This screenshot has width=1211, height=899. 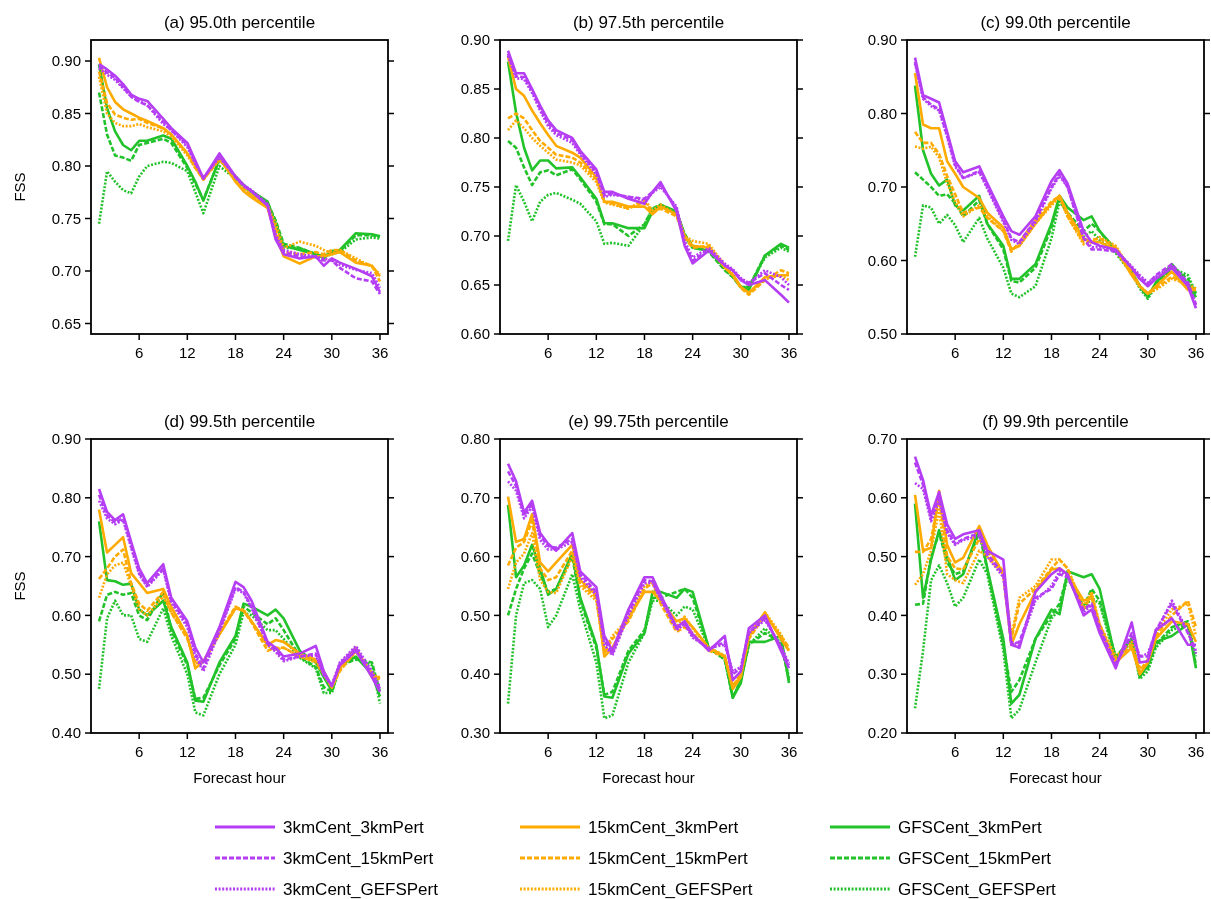 What do you see at coordinates (1055, 421) in the screenshot?
I see `chart-title: (f) 99.9th percentile` at bounding box center [1055, 421].